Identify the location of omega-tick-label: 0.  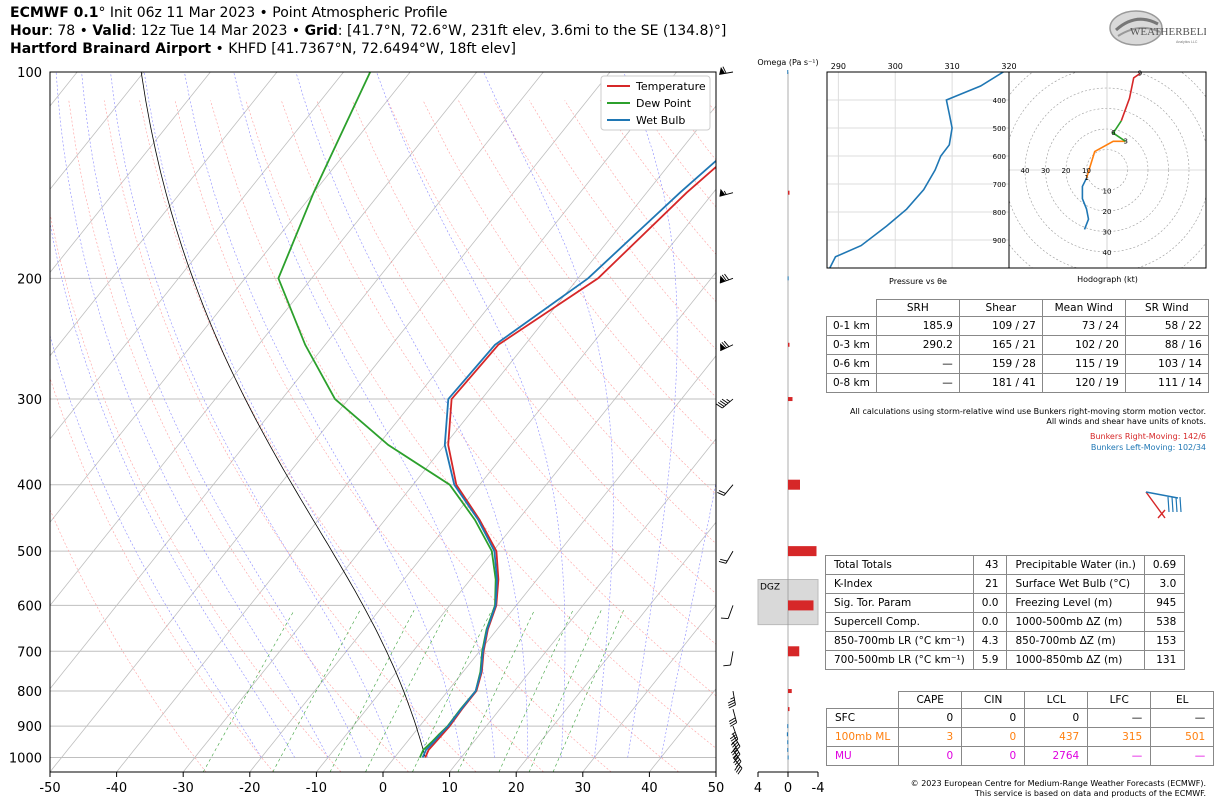
(788, 788).